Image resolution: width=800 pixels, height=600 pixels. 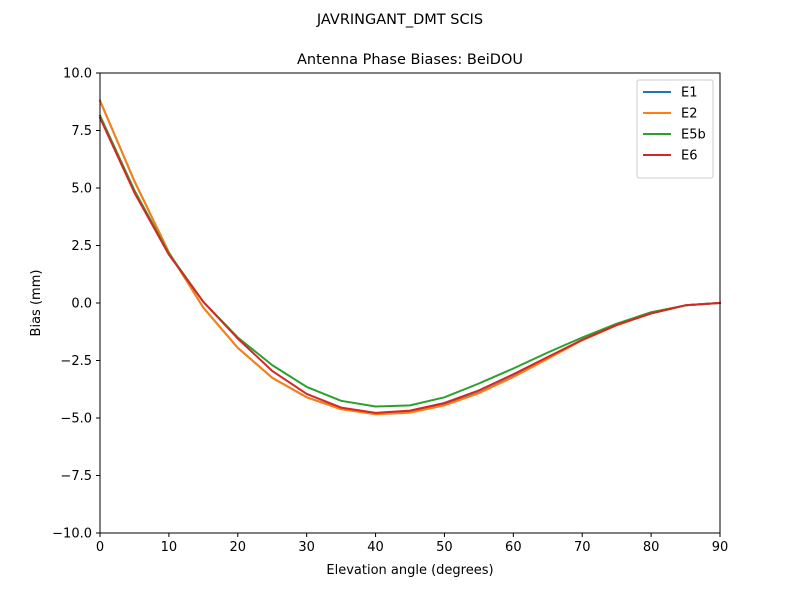 What do you see at coordinates (582, 547) in the screenshot?
I see `x-tick-label: 70` at bounding box center [582, 547].